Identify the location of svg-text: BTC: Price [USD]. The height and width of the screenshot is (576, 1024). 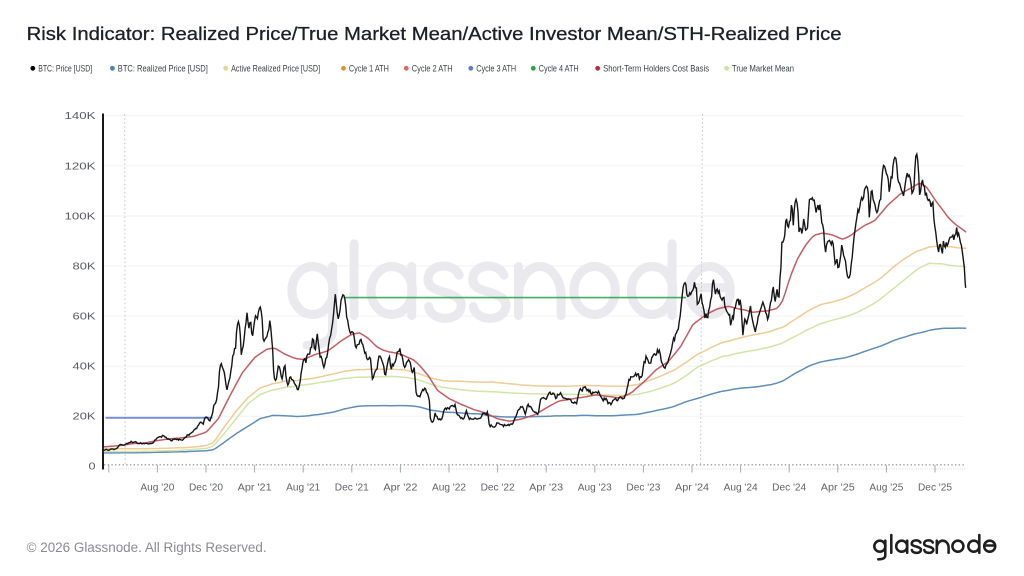
(65, 69).